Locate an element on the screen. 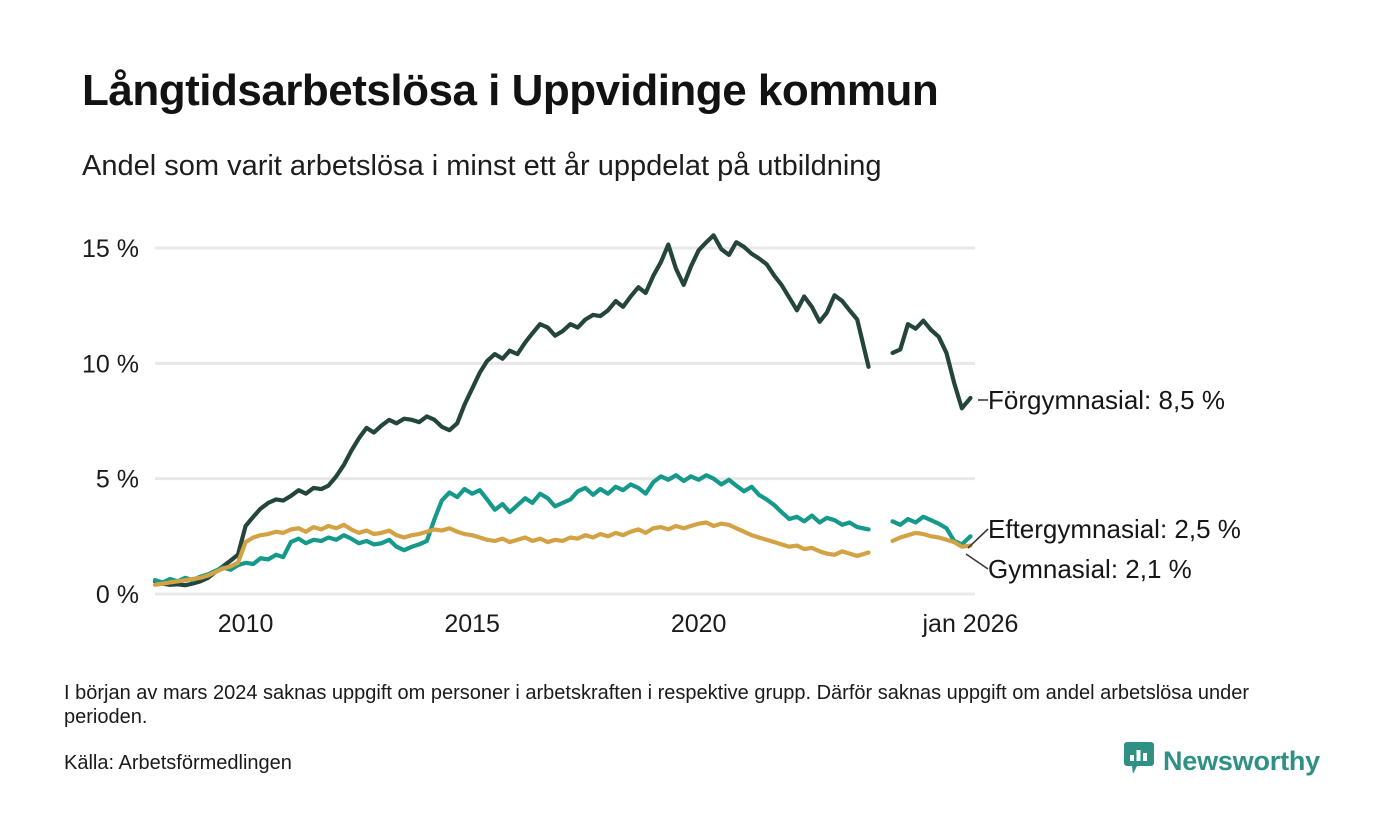 This screenshot has width=1400, height=840. newsworthy-logo: Newsworthy is located at coordinates (1221, 761).